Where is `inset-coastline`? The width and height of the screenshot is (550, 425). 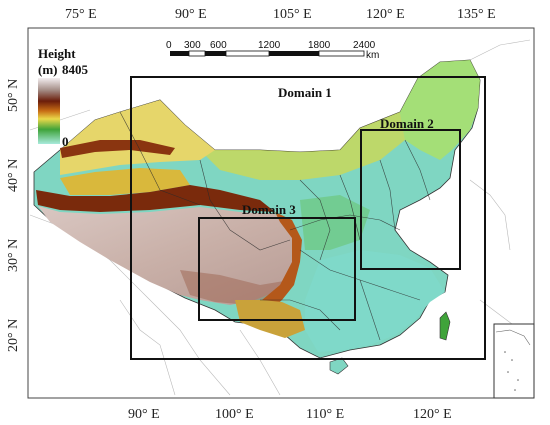 inset-coastline is located at coordinates (513, 337).